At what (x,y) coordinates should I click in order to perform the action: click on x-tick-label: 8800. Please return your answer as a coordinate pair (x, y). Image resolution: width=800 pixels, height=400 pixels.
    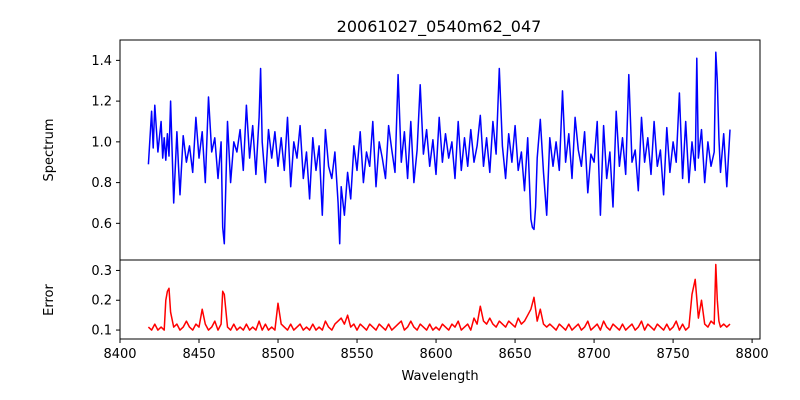
    Looking at the image, I should click on (752, 354).